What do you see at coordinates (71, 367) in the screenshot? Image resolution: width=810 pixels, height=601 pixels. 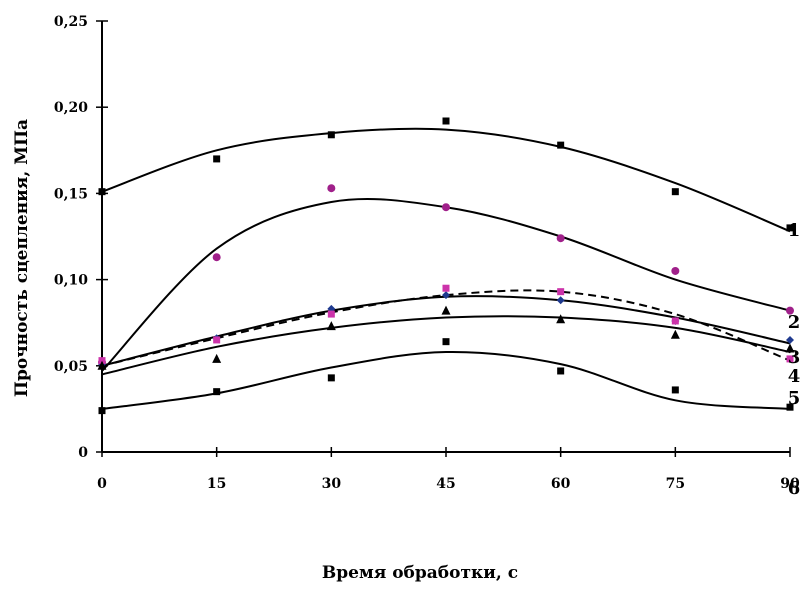 I see `y-tick-label: 0,05` at bounding box center [71, 367].